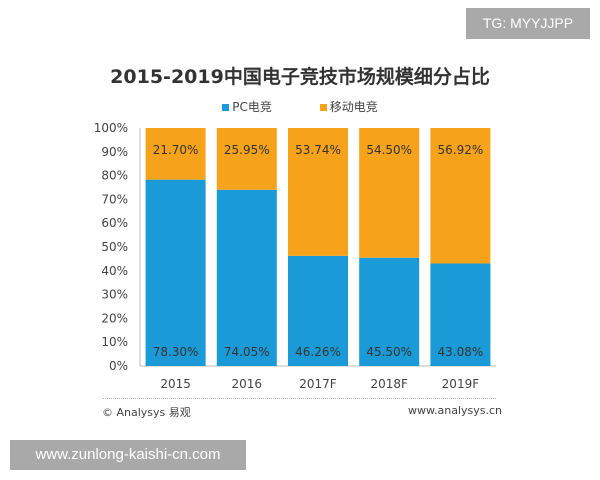  I want to click on data-label: 56.92%, so click(461, 150).